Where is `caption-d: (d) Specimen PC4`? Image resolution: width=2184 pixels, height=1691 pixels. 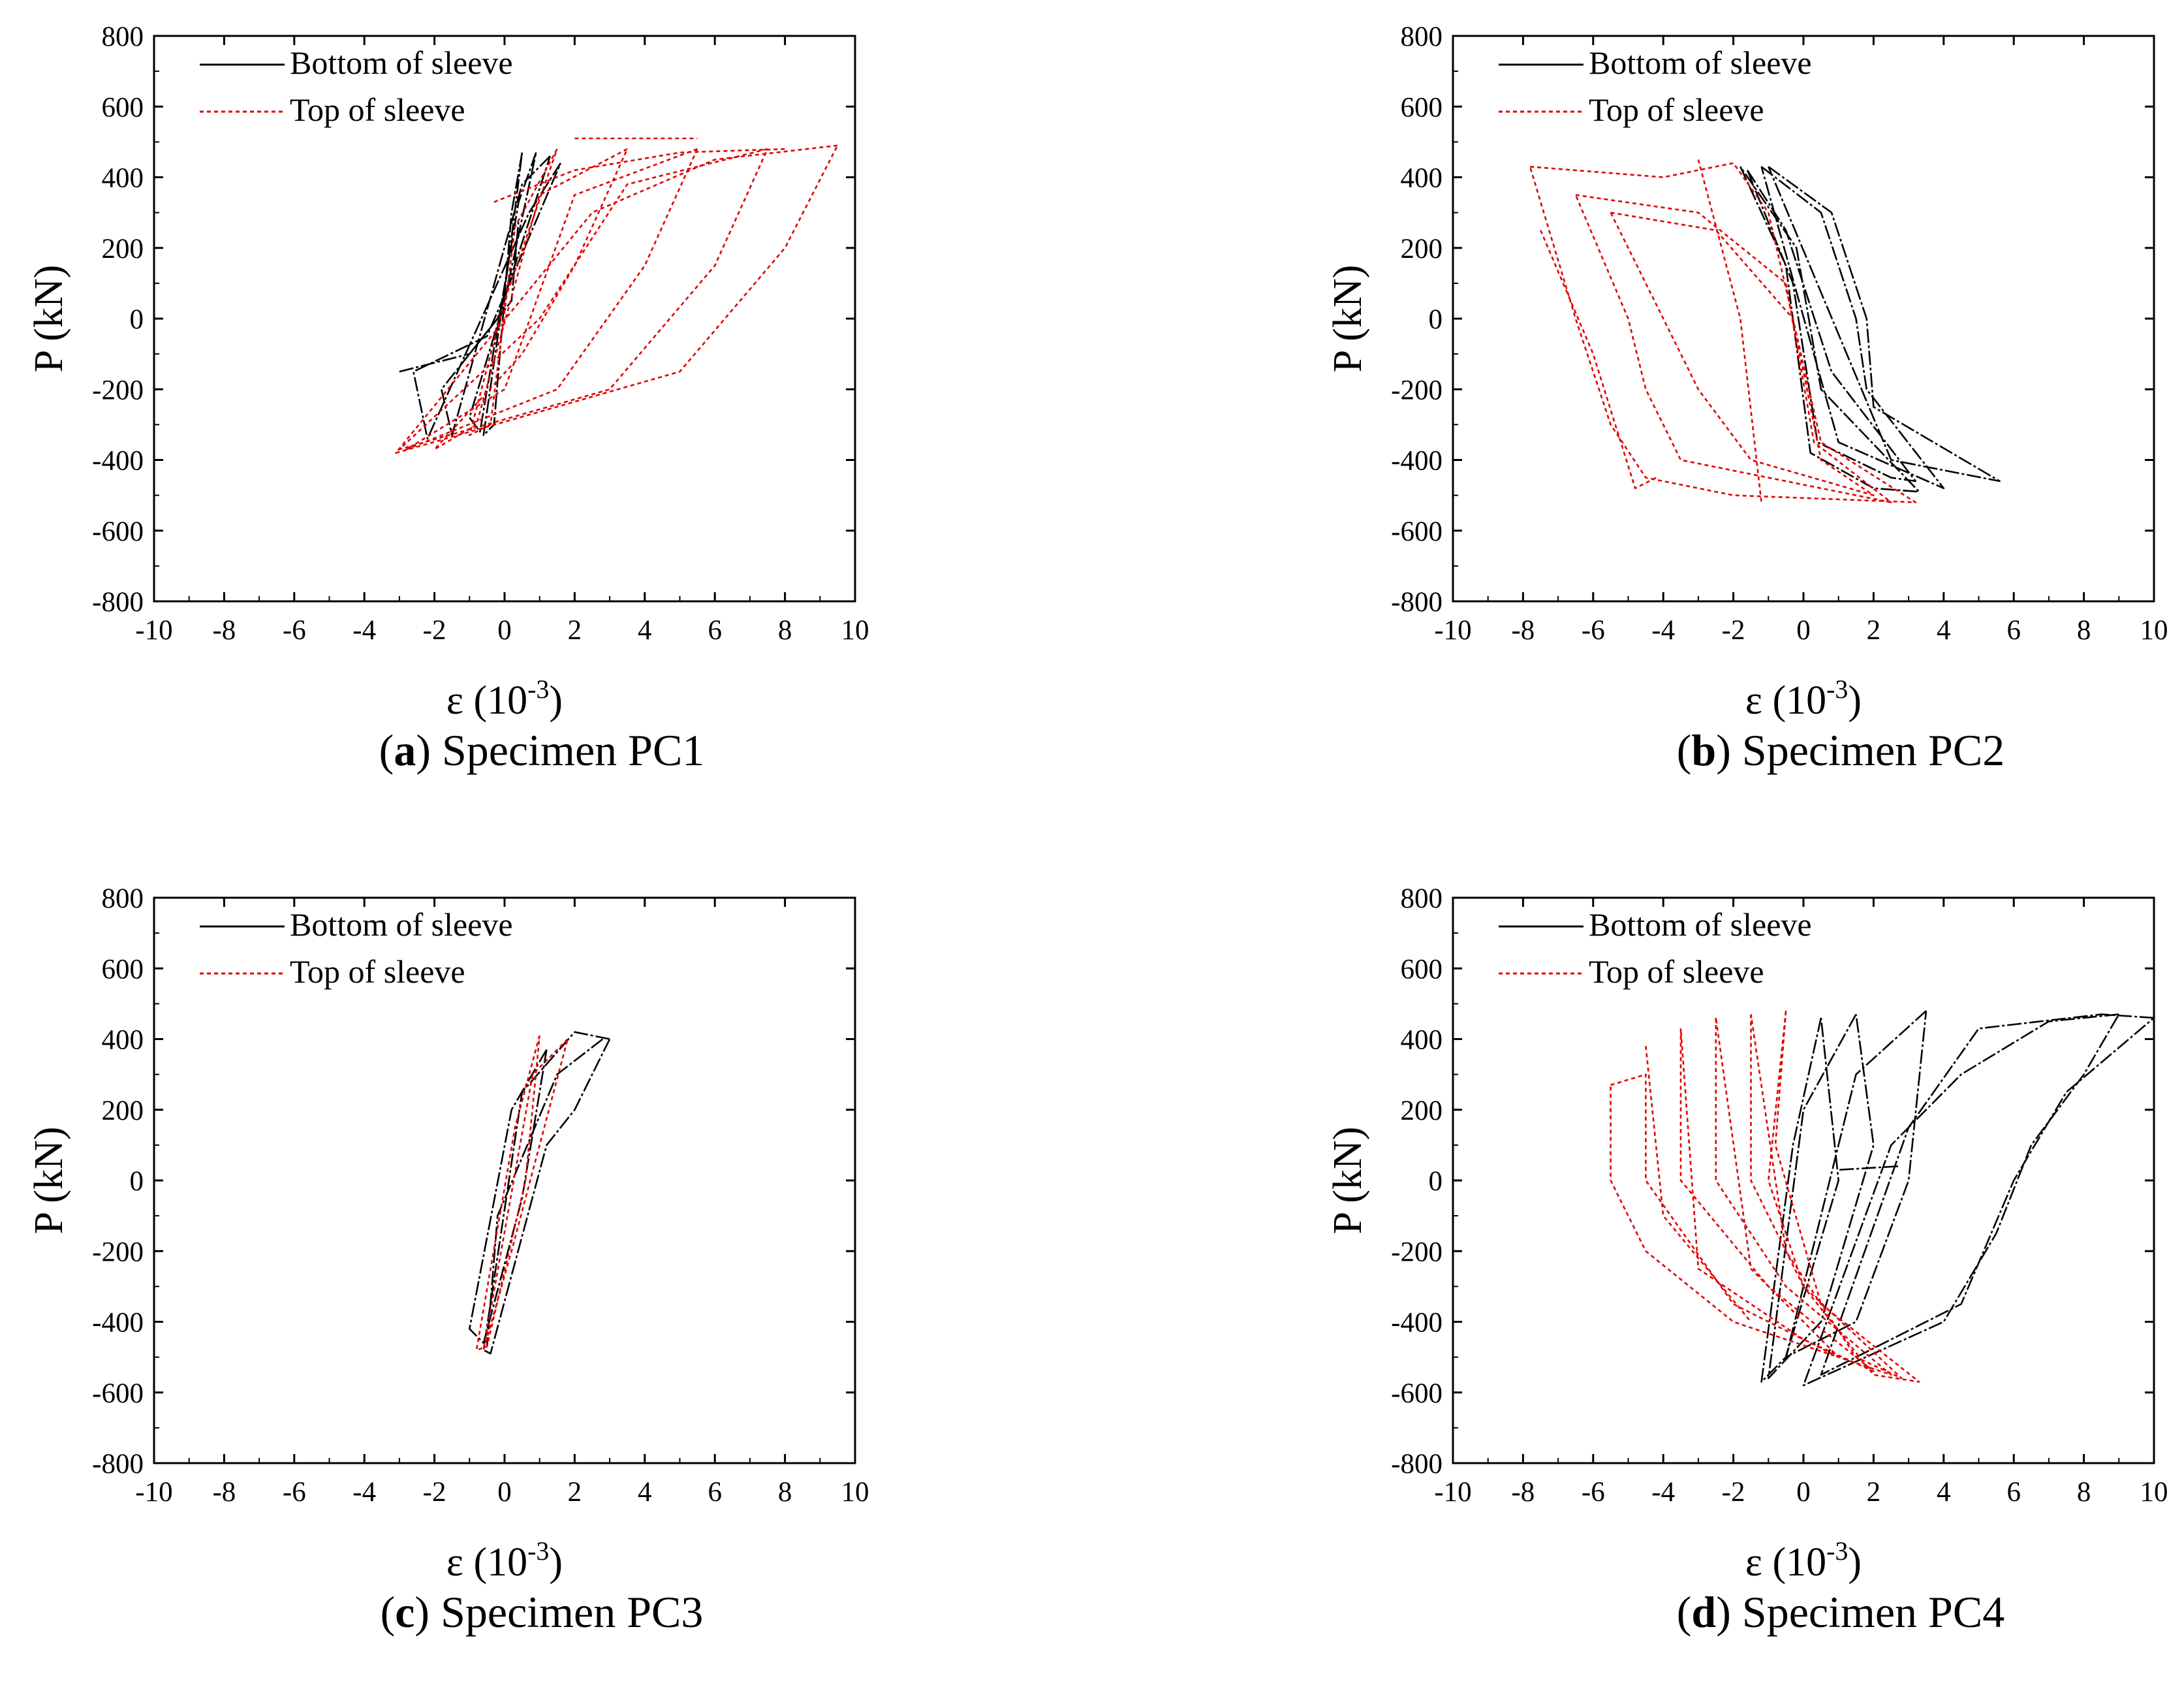
caption-d: (d) Specimen PC4 is located at coordinates (1742, 1612).